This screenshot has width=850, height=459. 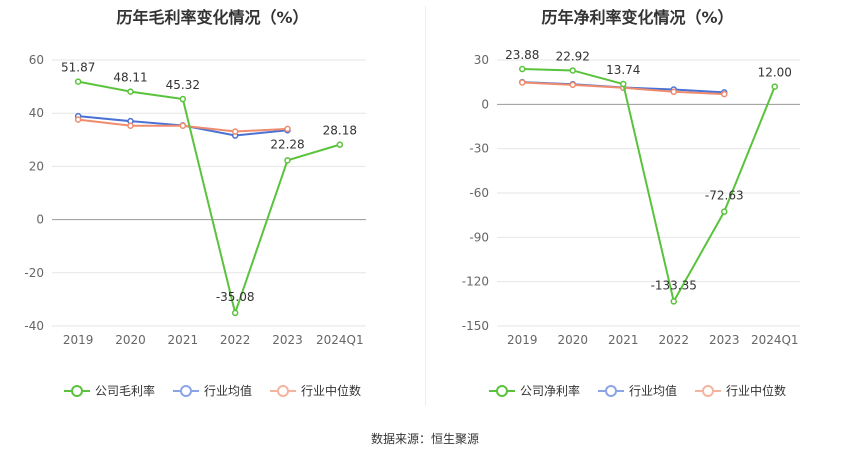 I want to click on data-label: 45.32, so click(x=183, y=85).